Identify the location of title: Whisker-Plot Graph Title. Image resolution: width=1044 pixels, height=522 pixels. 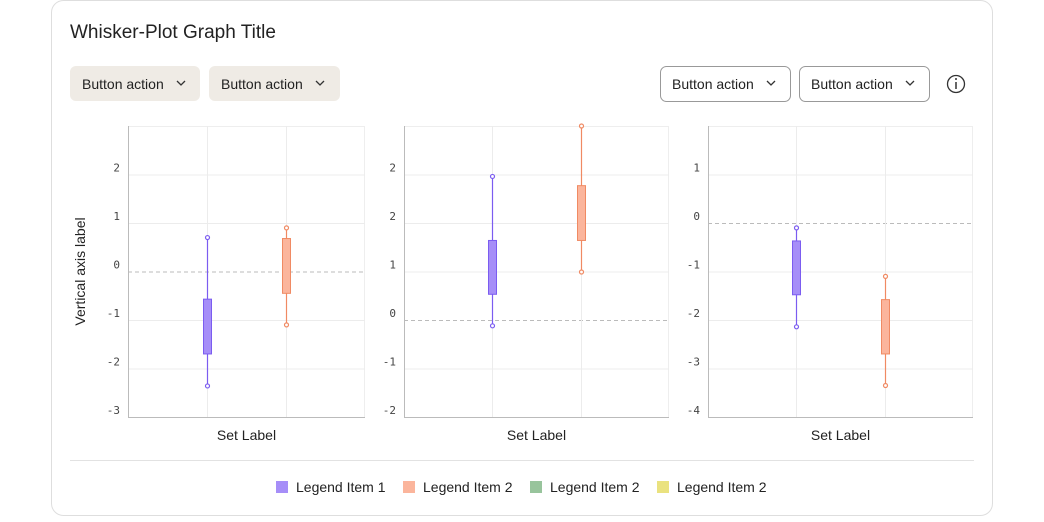
(173, 32).